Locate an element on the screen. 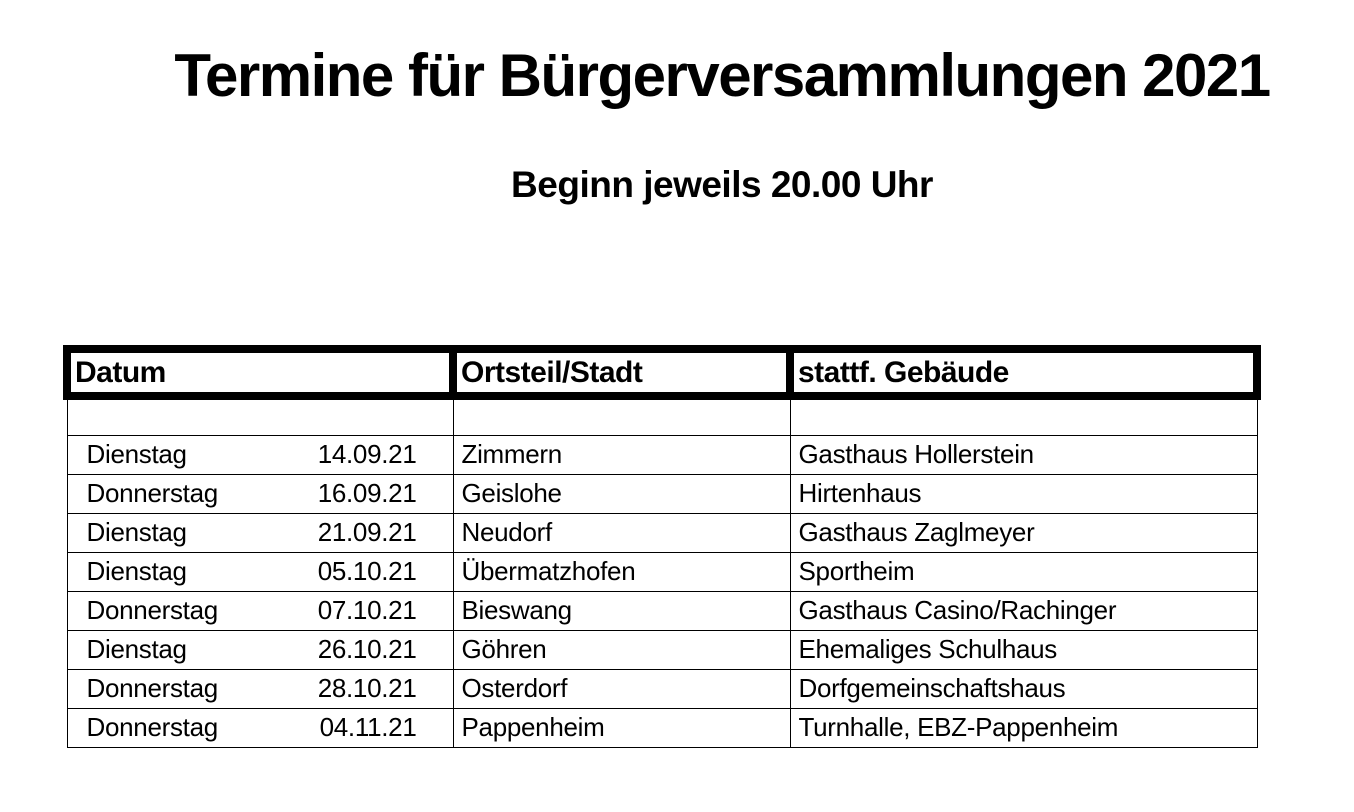 Image resolution: width=1354 pixels, height=812 pixels. event-place: Übermatzhofen is located at coordinates (621, 571).